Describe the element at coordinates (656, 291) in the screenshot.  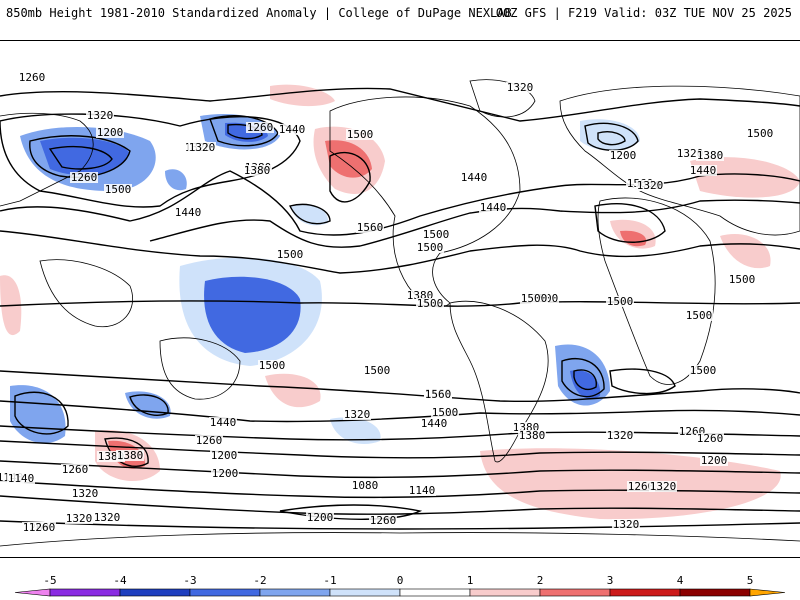
I see `africa-coast` at that location.